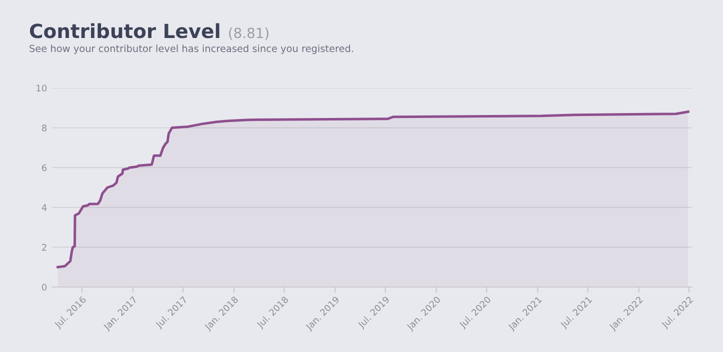 The image size is (723, 352). Describe the element at coordinates (191, 49) in the screenshot. I see `chart-subtitle: See how your contributor level has increased since you registered.` at that location.